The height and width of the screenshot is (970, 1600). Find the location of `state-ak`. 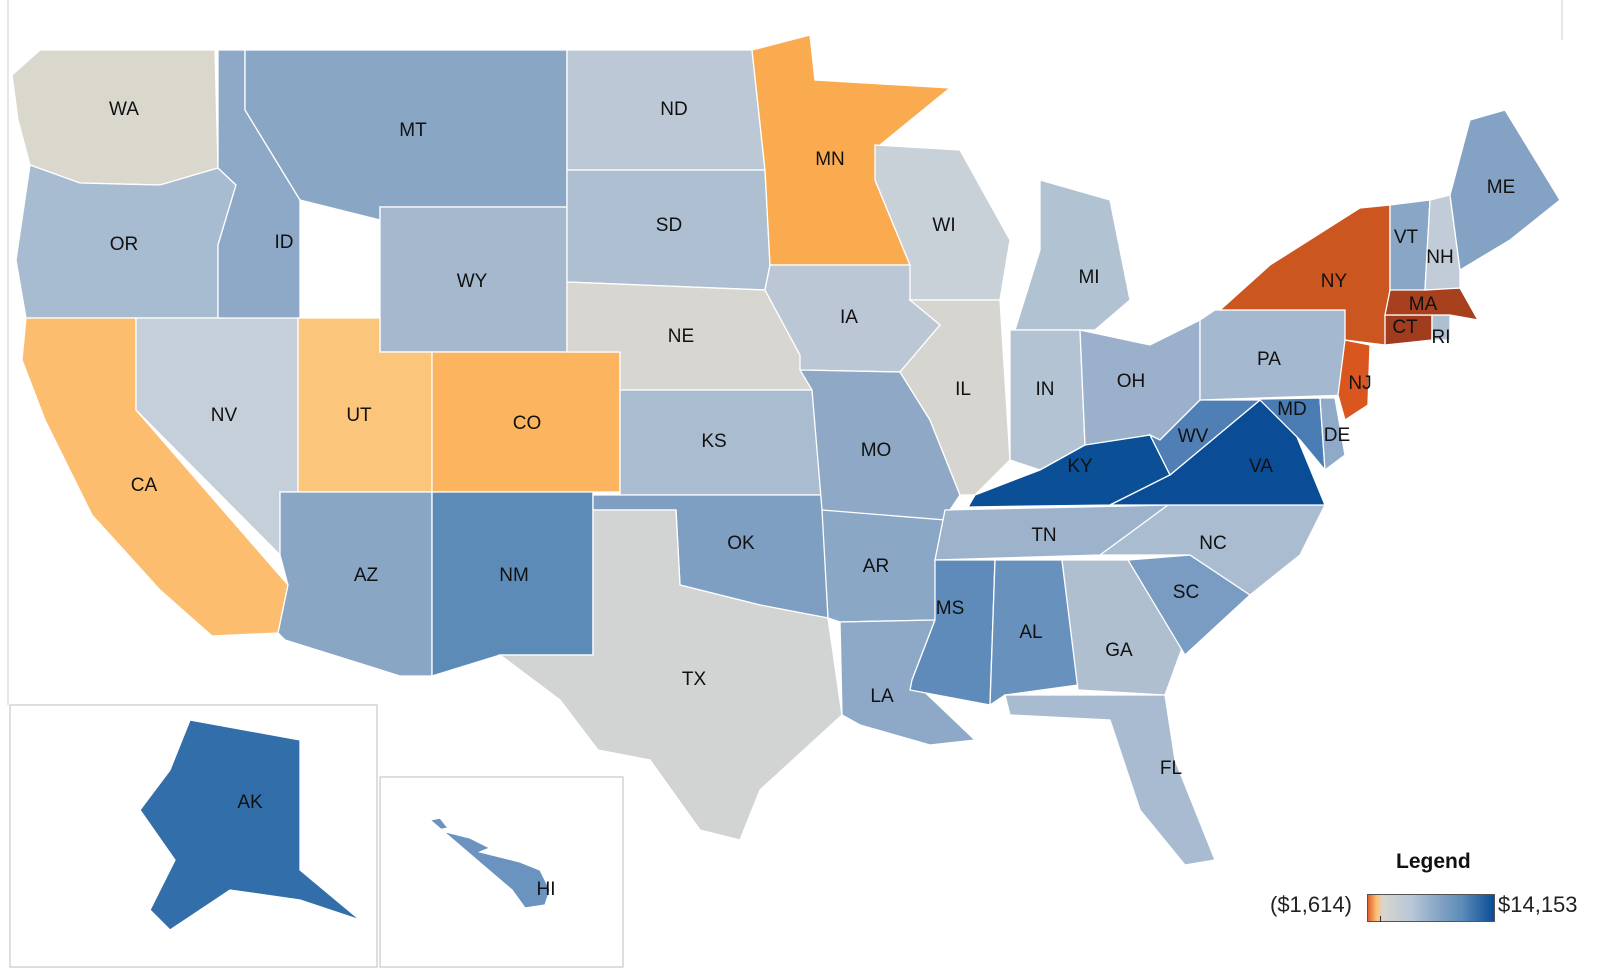

state-ak is located at coordinates (250, 825).